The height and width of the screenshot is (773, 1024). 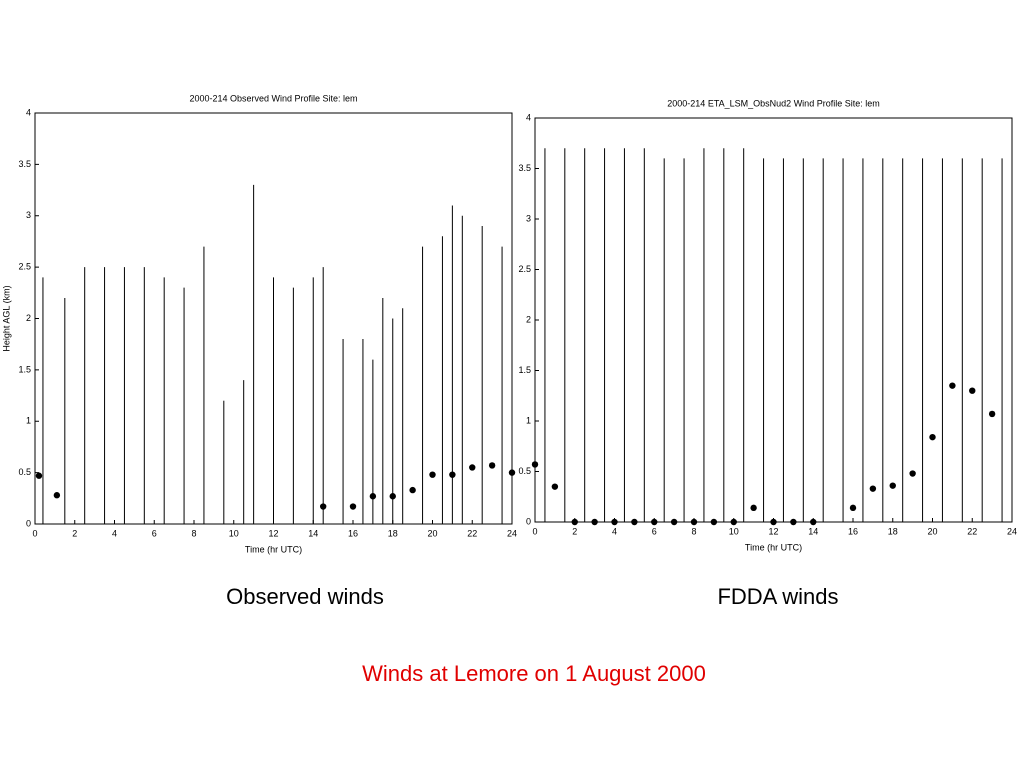 I want to click on footer-title: Winds at Lemore on 1 August 2000, so click(x=534, y=673).